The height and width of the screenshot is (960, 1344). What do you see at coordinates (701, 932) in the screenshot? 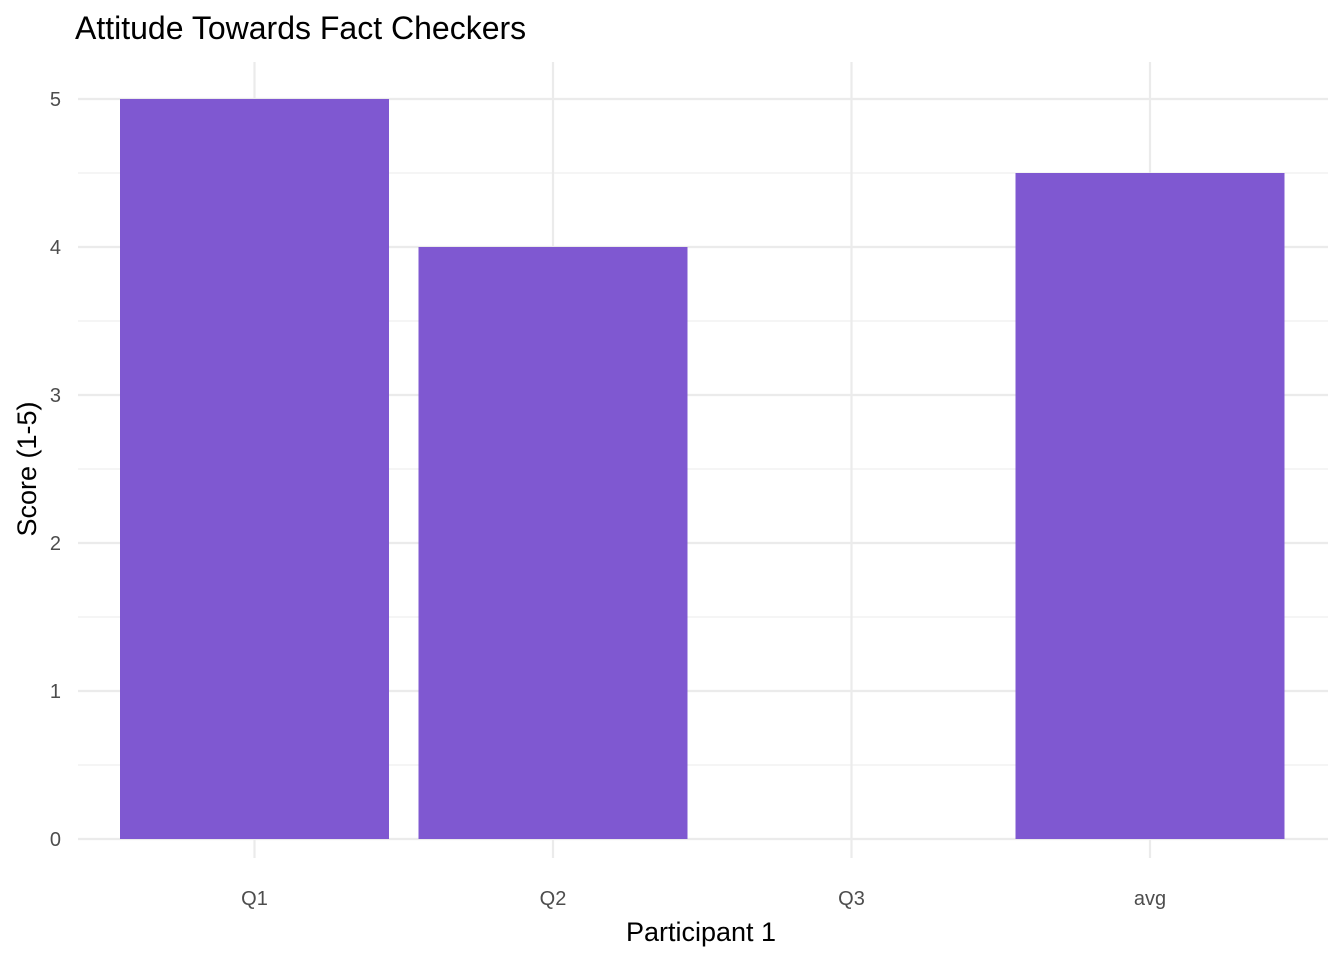
I see `x-axis-label: Participant 1` at bounding box center [701, 932].